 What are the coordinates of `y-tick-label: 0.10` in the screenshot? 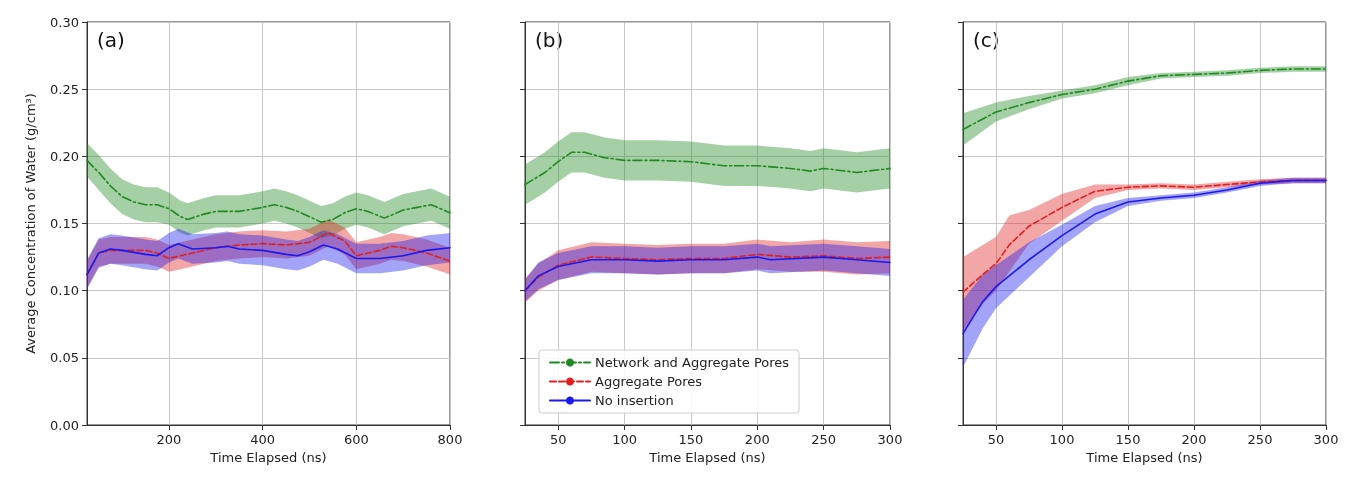 It's located at (64, 291).